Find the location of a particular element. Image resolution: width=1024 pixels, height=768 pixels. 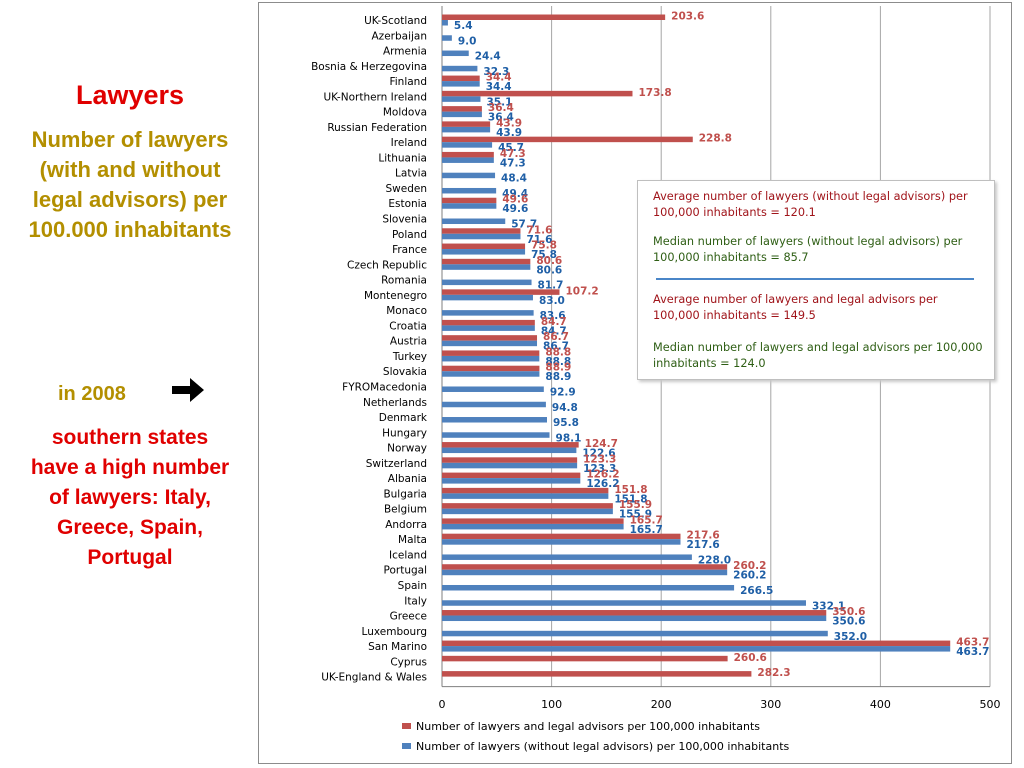

category-label: Monaco is located at coordinates (406, 311).